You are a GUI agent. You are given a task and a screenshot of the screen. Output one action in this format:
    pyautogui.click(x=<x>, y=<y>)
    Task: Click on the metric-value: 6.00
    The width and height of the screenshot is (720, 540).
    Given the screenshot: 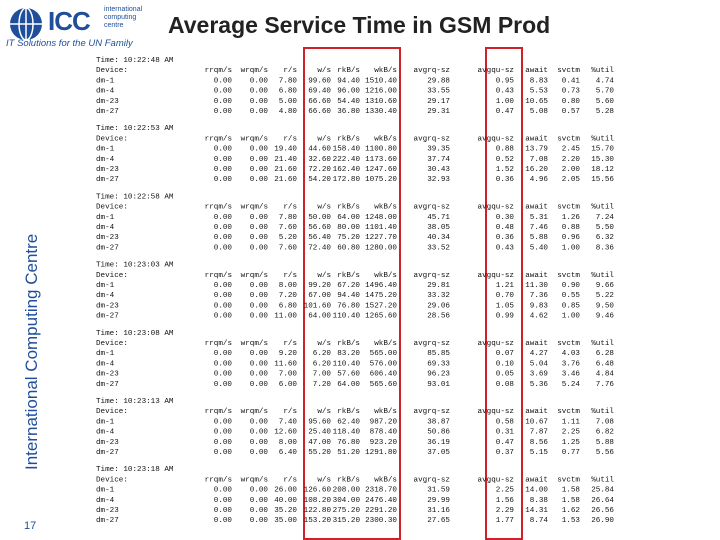 What is the action you would take?
    pyautogui.click(x=288, y=385)
    